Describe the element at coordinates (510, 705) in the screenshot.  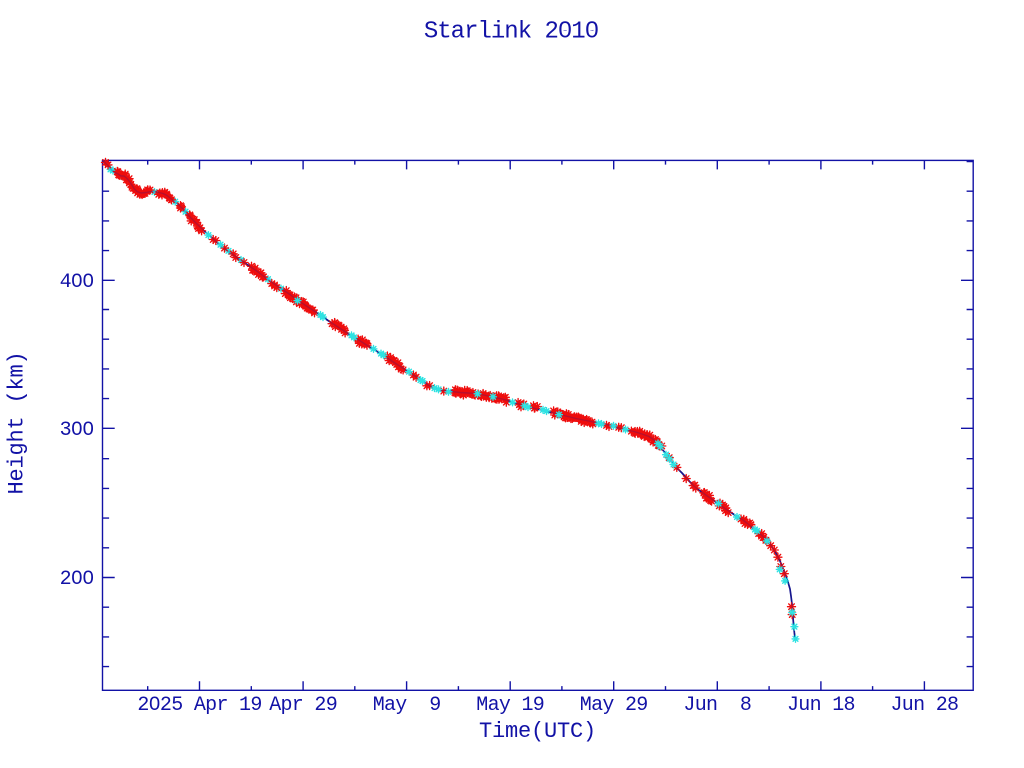
I see `svg-text: May 19` at that location.